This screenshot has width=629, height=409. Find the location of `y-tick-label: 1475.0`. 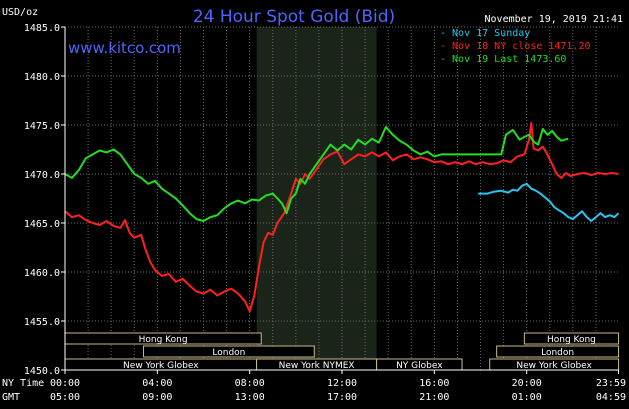

y-tick-label: 1475.0 is located at coordinates (42, 126).